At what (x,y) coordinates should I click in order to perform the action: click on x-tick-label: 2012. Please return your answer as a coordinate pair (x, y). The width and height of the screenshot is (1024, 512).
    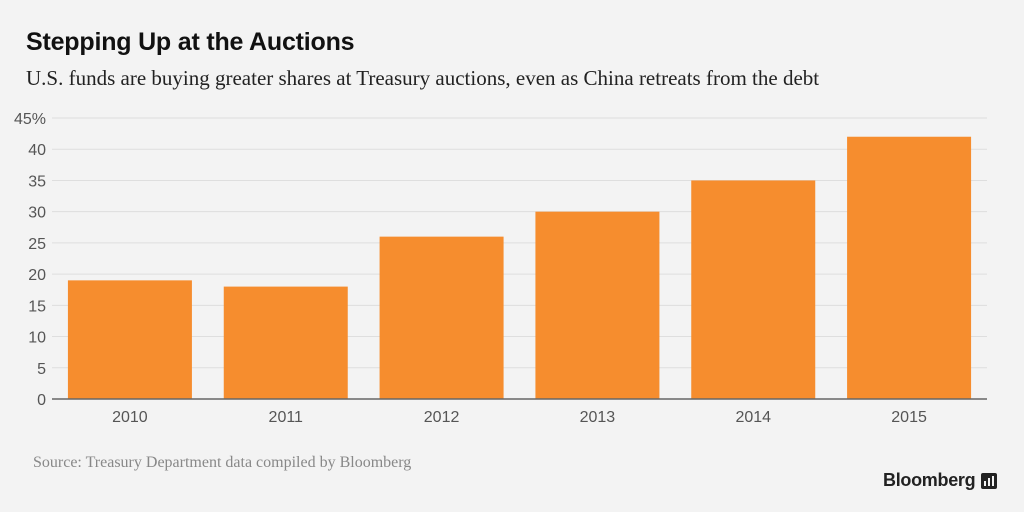
    Looking at the image, I should click on (442, 417).